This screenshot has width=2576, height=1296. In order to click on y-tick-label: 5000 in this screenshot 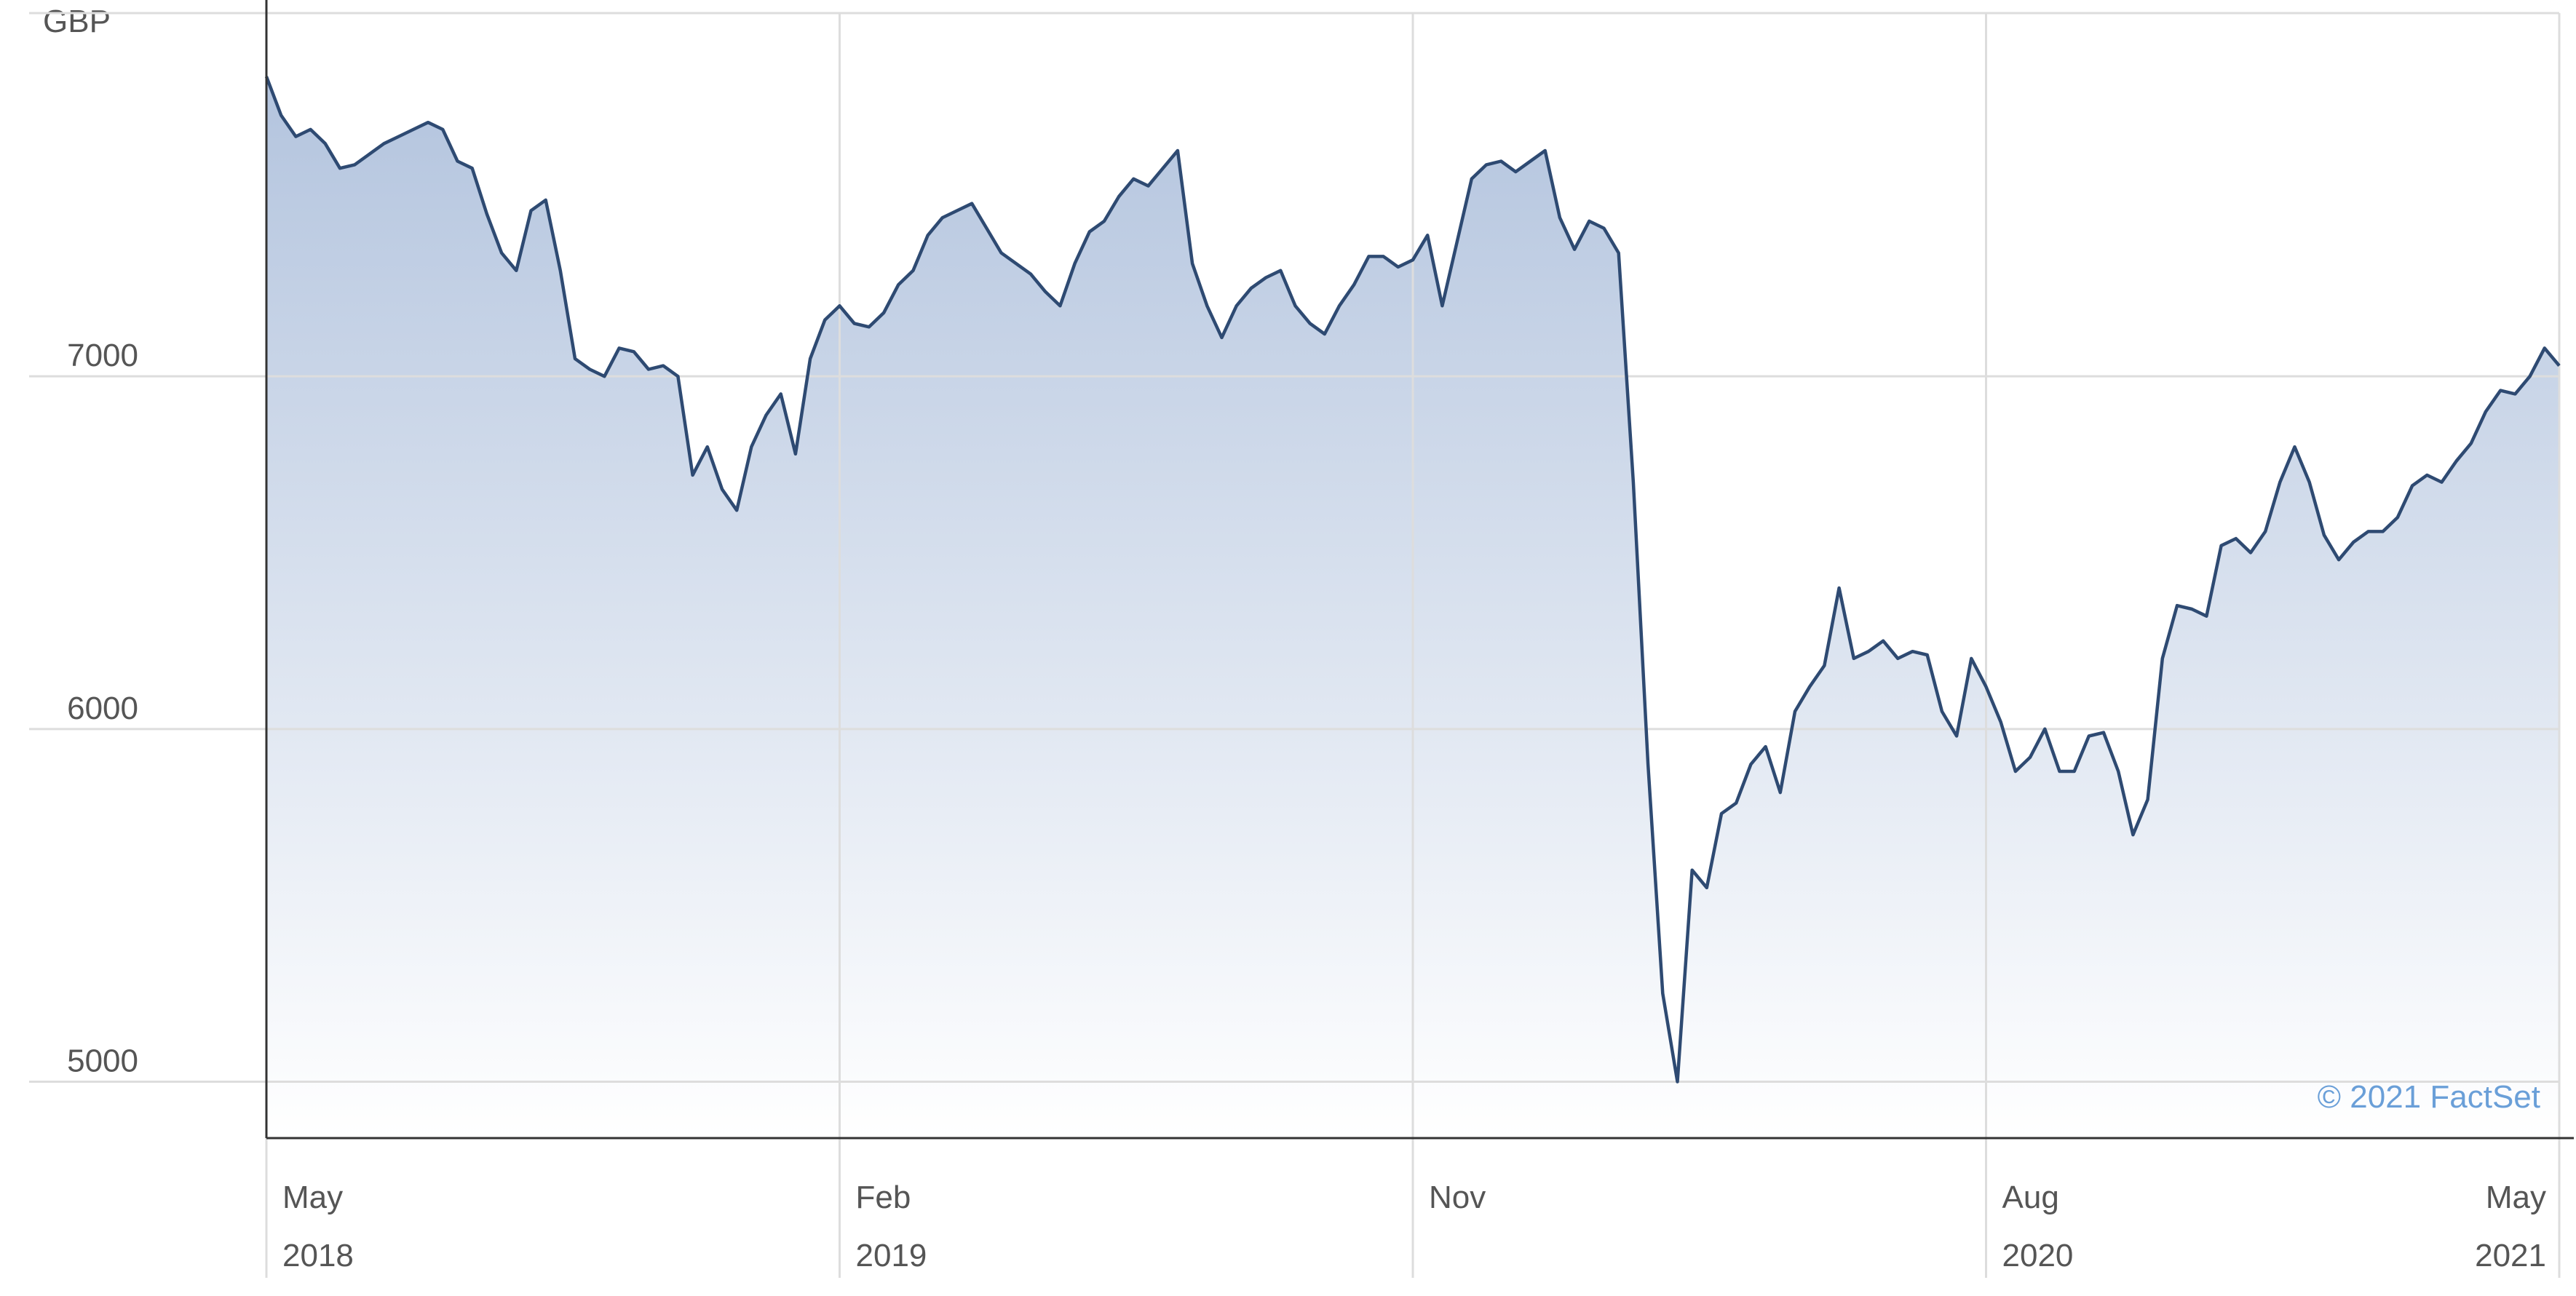, I will do `click(102, 1060)`.